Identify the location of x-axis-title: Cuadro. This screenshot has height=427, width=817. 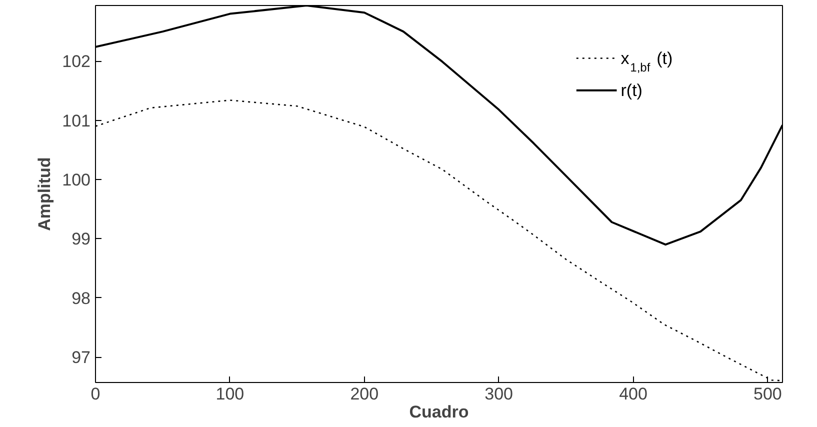
(439, 412).